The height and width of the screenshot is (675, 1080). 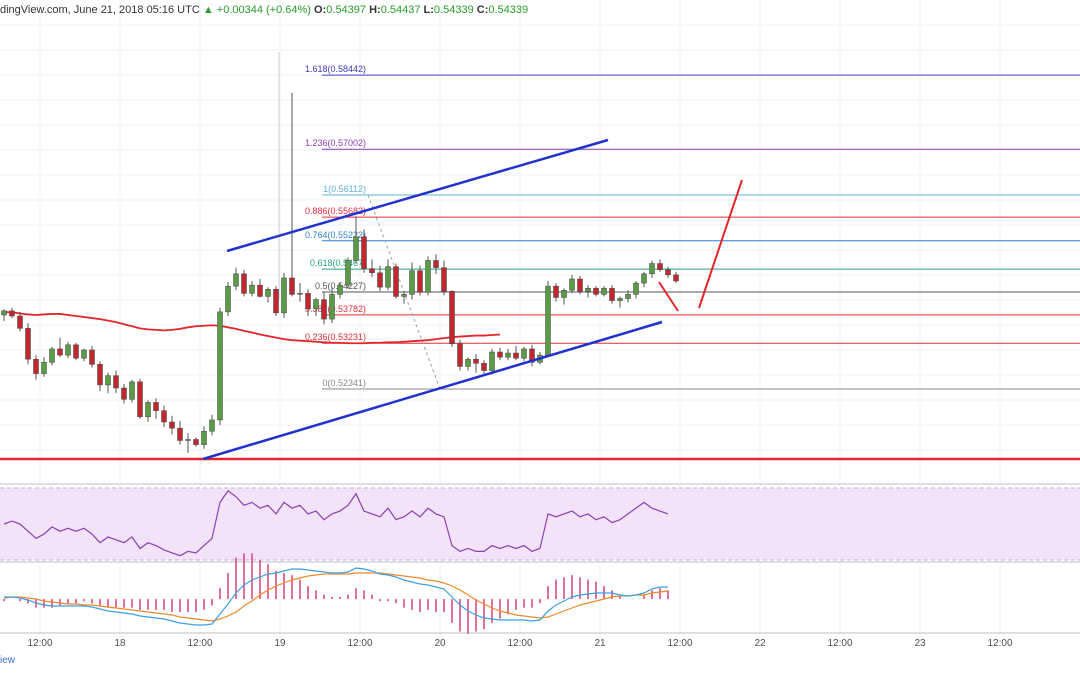 What do you see at coordinates (440, 643) in the screenshot?
I see `x-tick-label: 20` at bounding box center [440, 643].